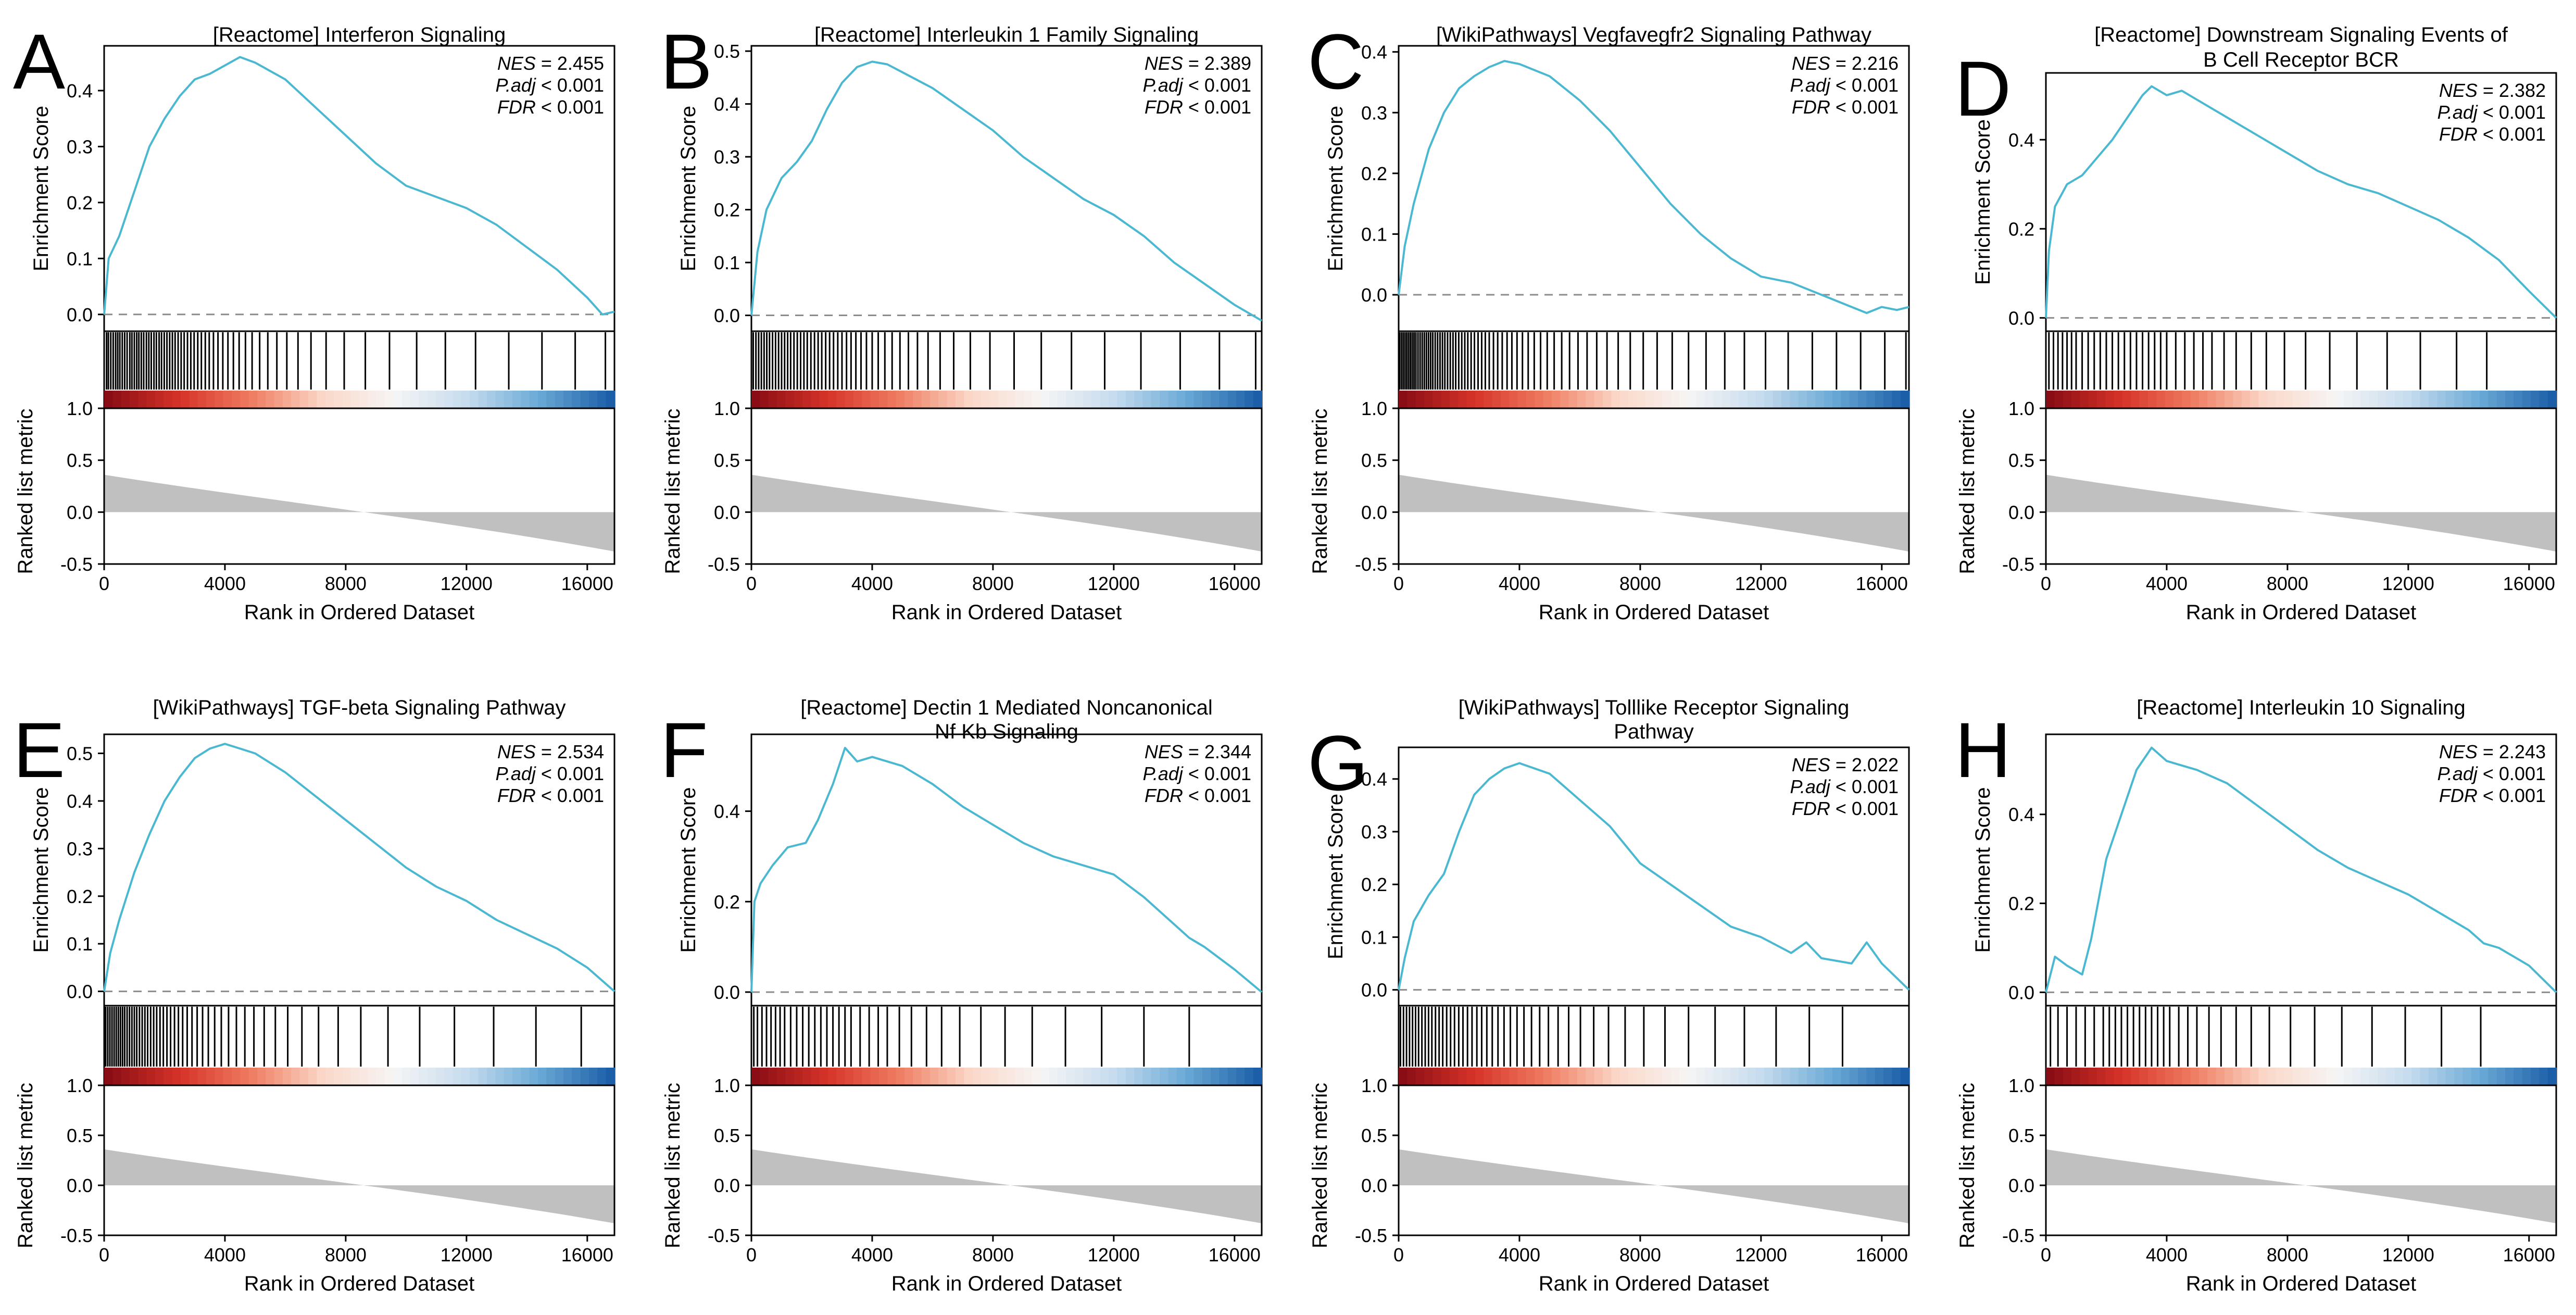  I want to click on panel-letter: D, so click(1983, 88).